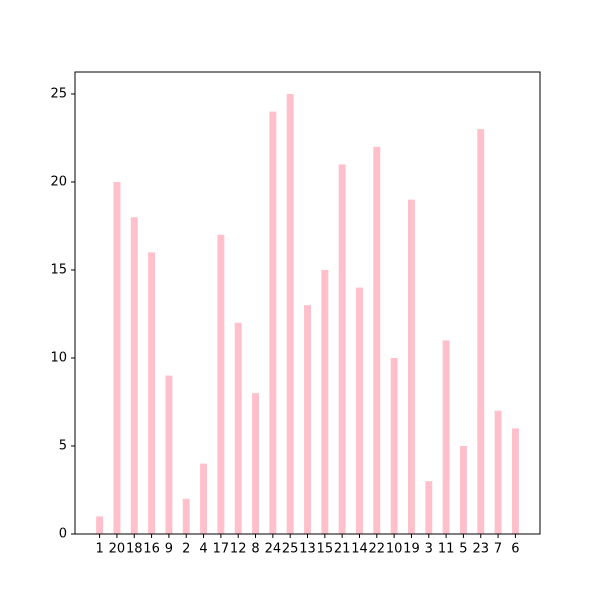 This screenshot has width=600, height=604. Describe the element at coordinates (58, 182) in the screenshot. I see `y-tick-label: 20` at that location.